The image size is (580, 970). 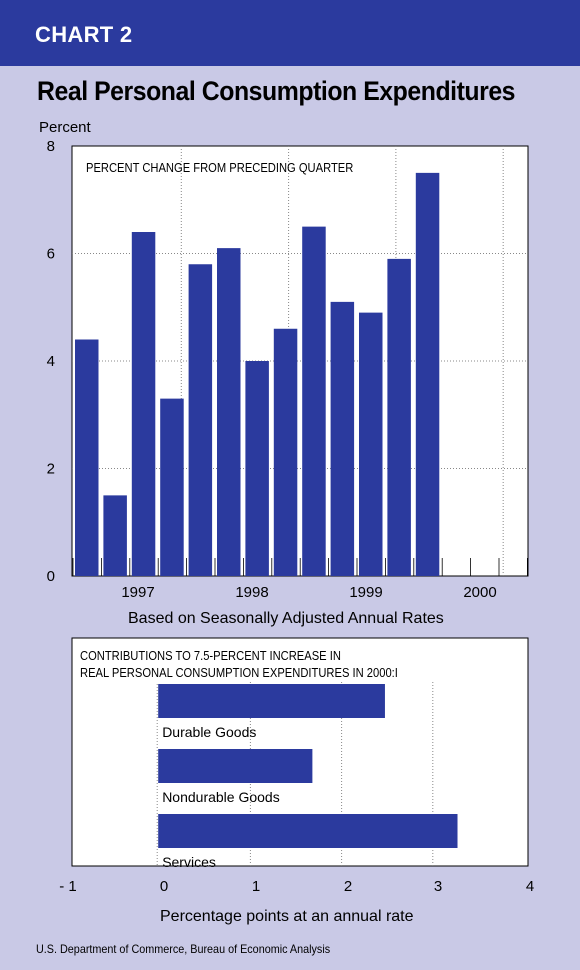 I want to click on y-axis-label: Percent, so click(x=65, y=127).